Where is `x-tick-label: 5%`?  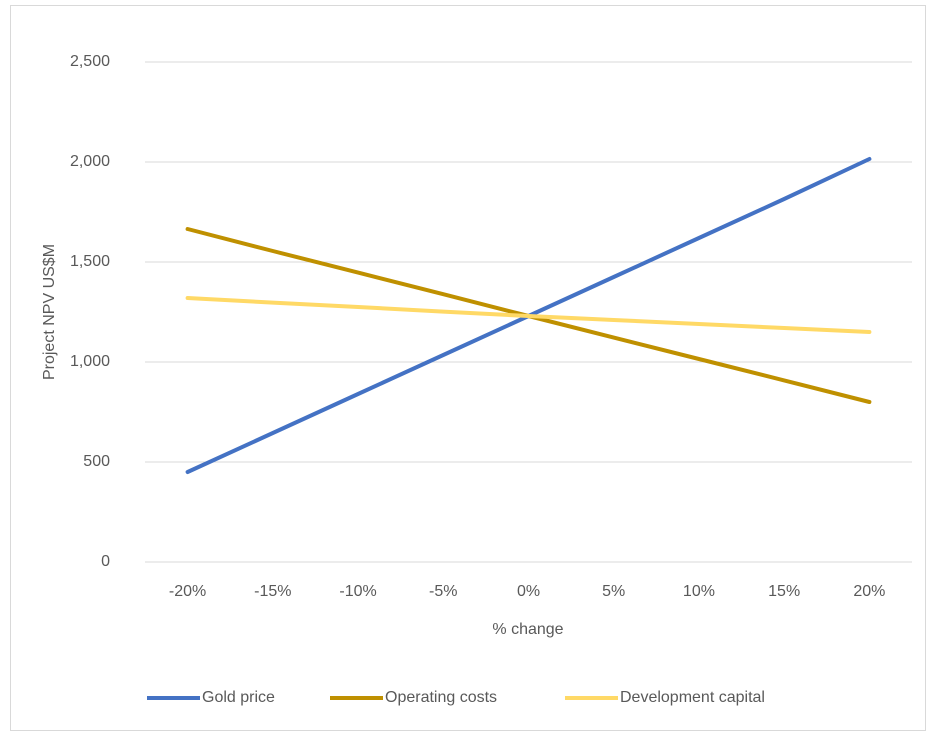
x-tick-label: 5% is located at coordinates (613, 591).